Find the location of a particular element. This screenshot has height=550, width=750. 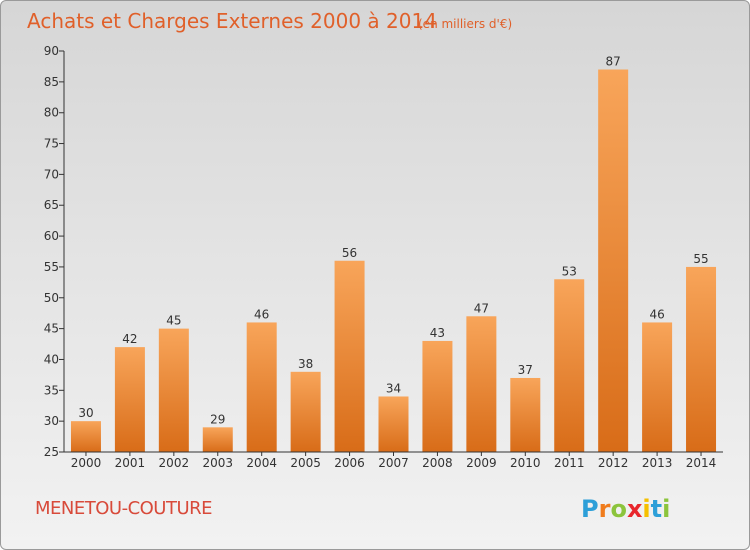

y-tick-label: 65 is located at coordinates (51, 205).